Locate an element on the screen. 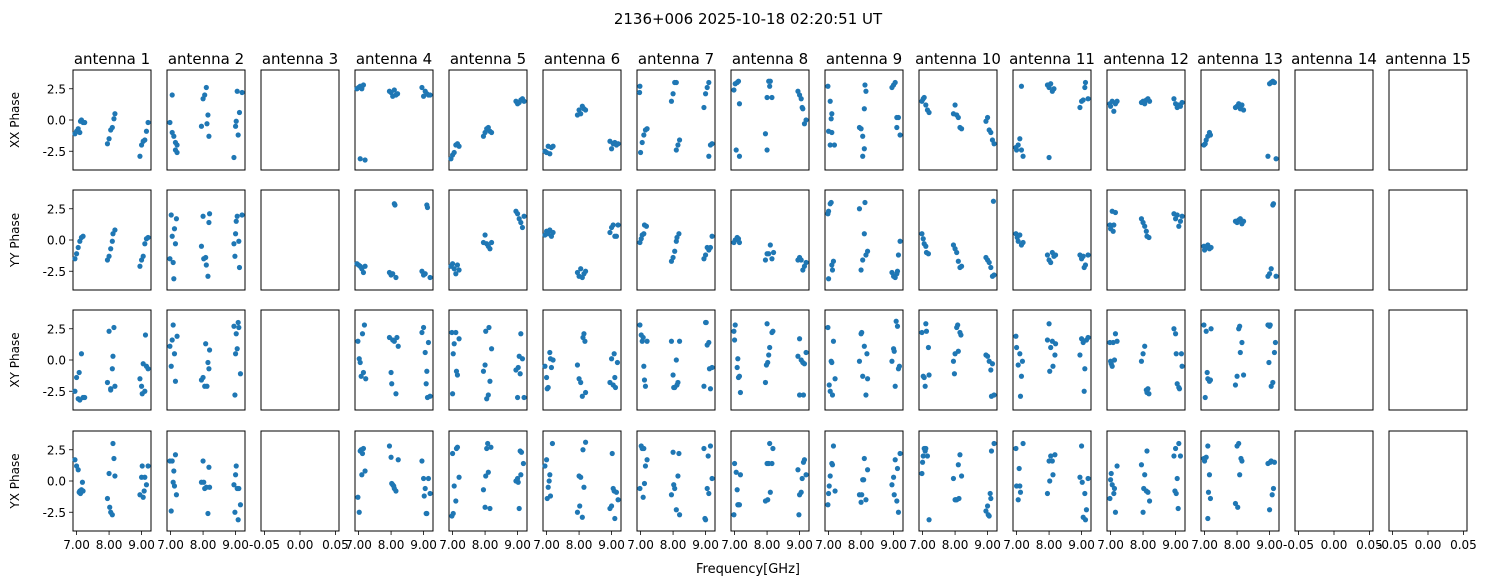 This screenshot has width=1489, height=586. antenna-title: antenna 11 is located at coordinates (1052, 59).